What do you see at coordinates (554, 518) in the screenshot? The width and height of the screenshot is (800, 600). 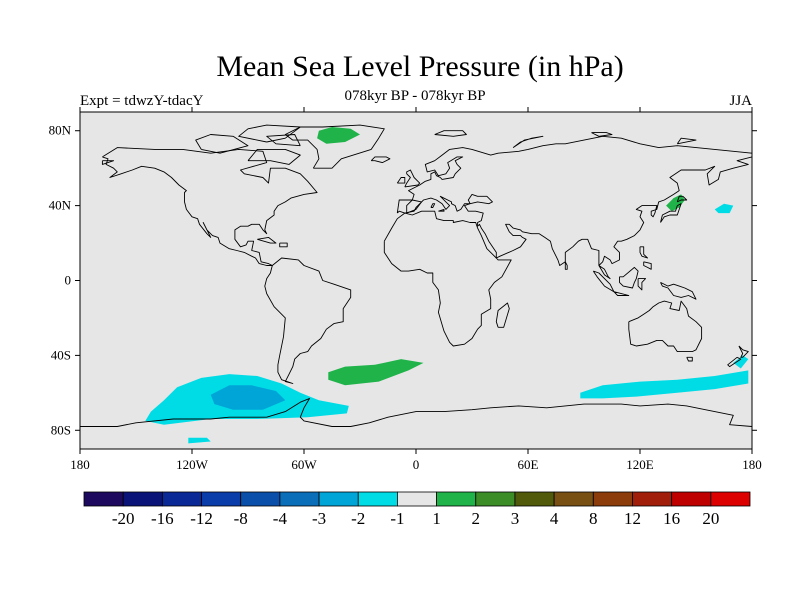 I see `colorbar-label: 4` at bounding box center [554, 518].